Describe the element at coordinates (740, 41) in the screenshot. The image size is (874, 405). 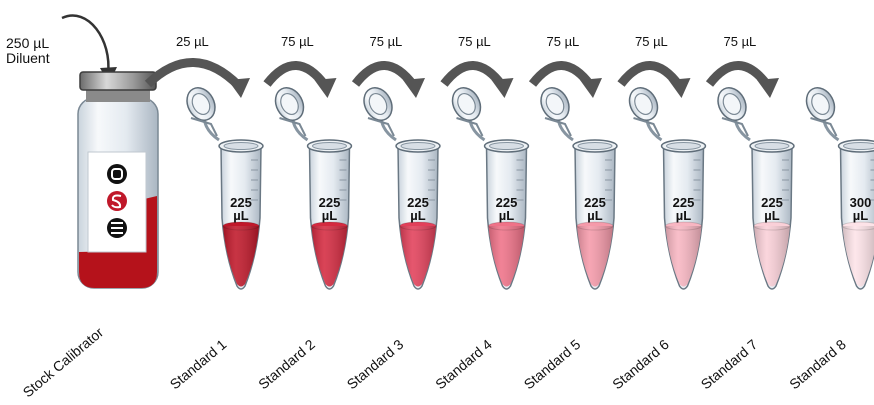
I see `transfer-volume-7: 75 µL` at that location.